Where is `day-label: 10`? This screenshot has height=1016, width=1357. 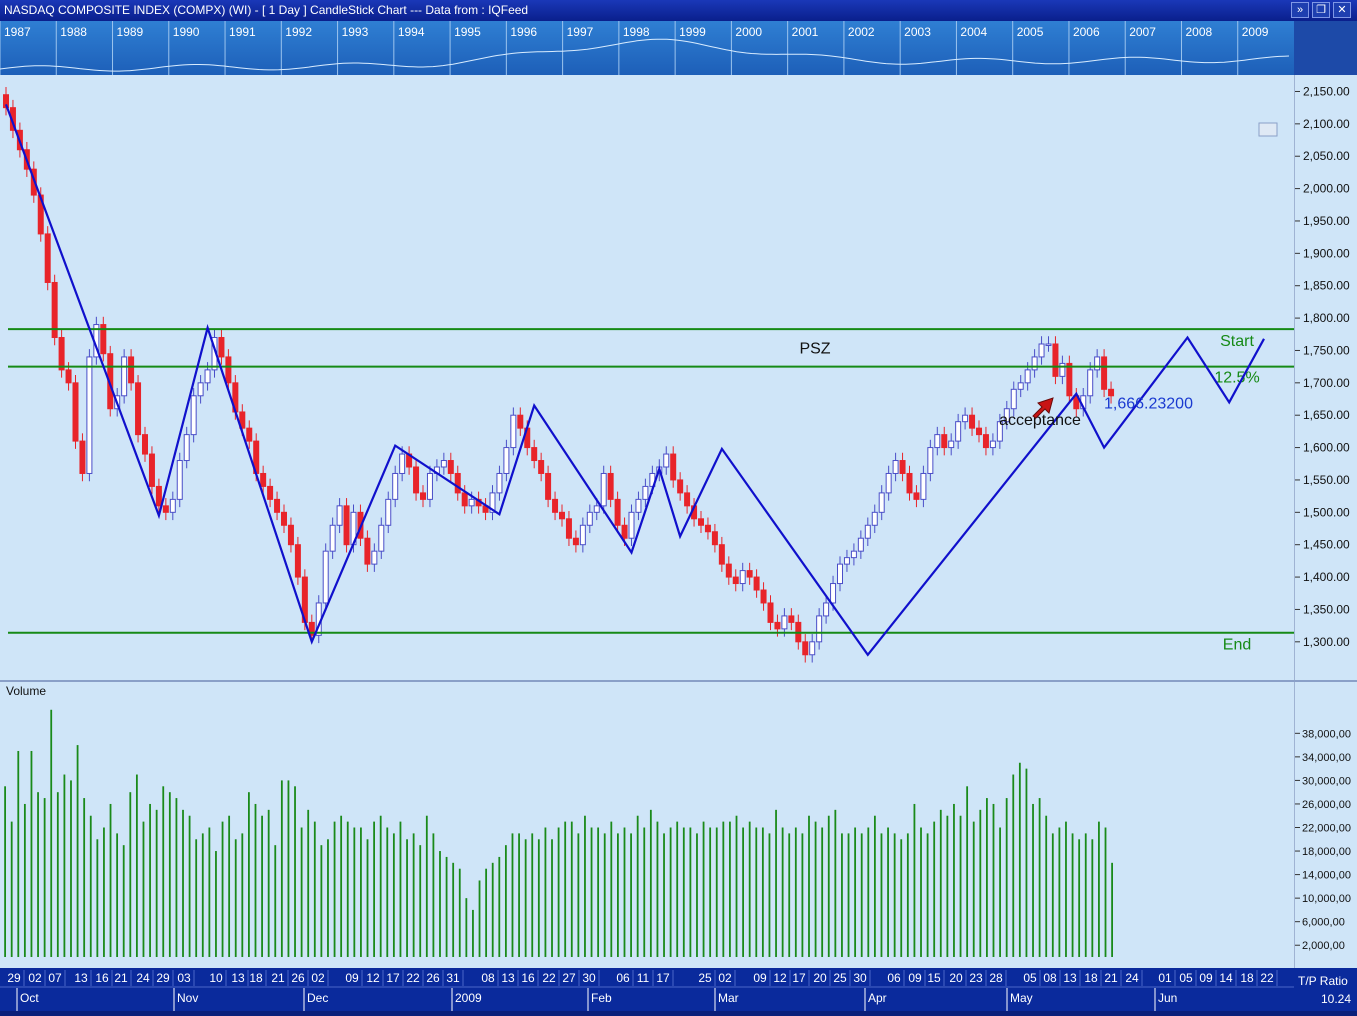
day-label: 10 is located at coordinates (216, 978).